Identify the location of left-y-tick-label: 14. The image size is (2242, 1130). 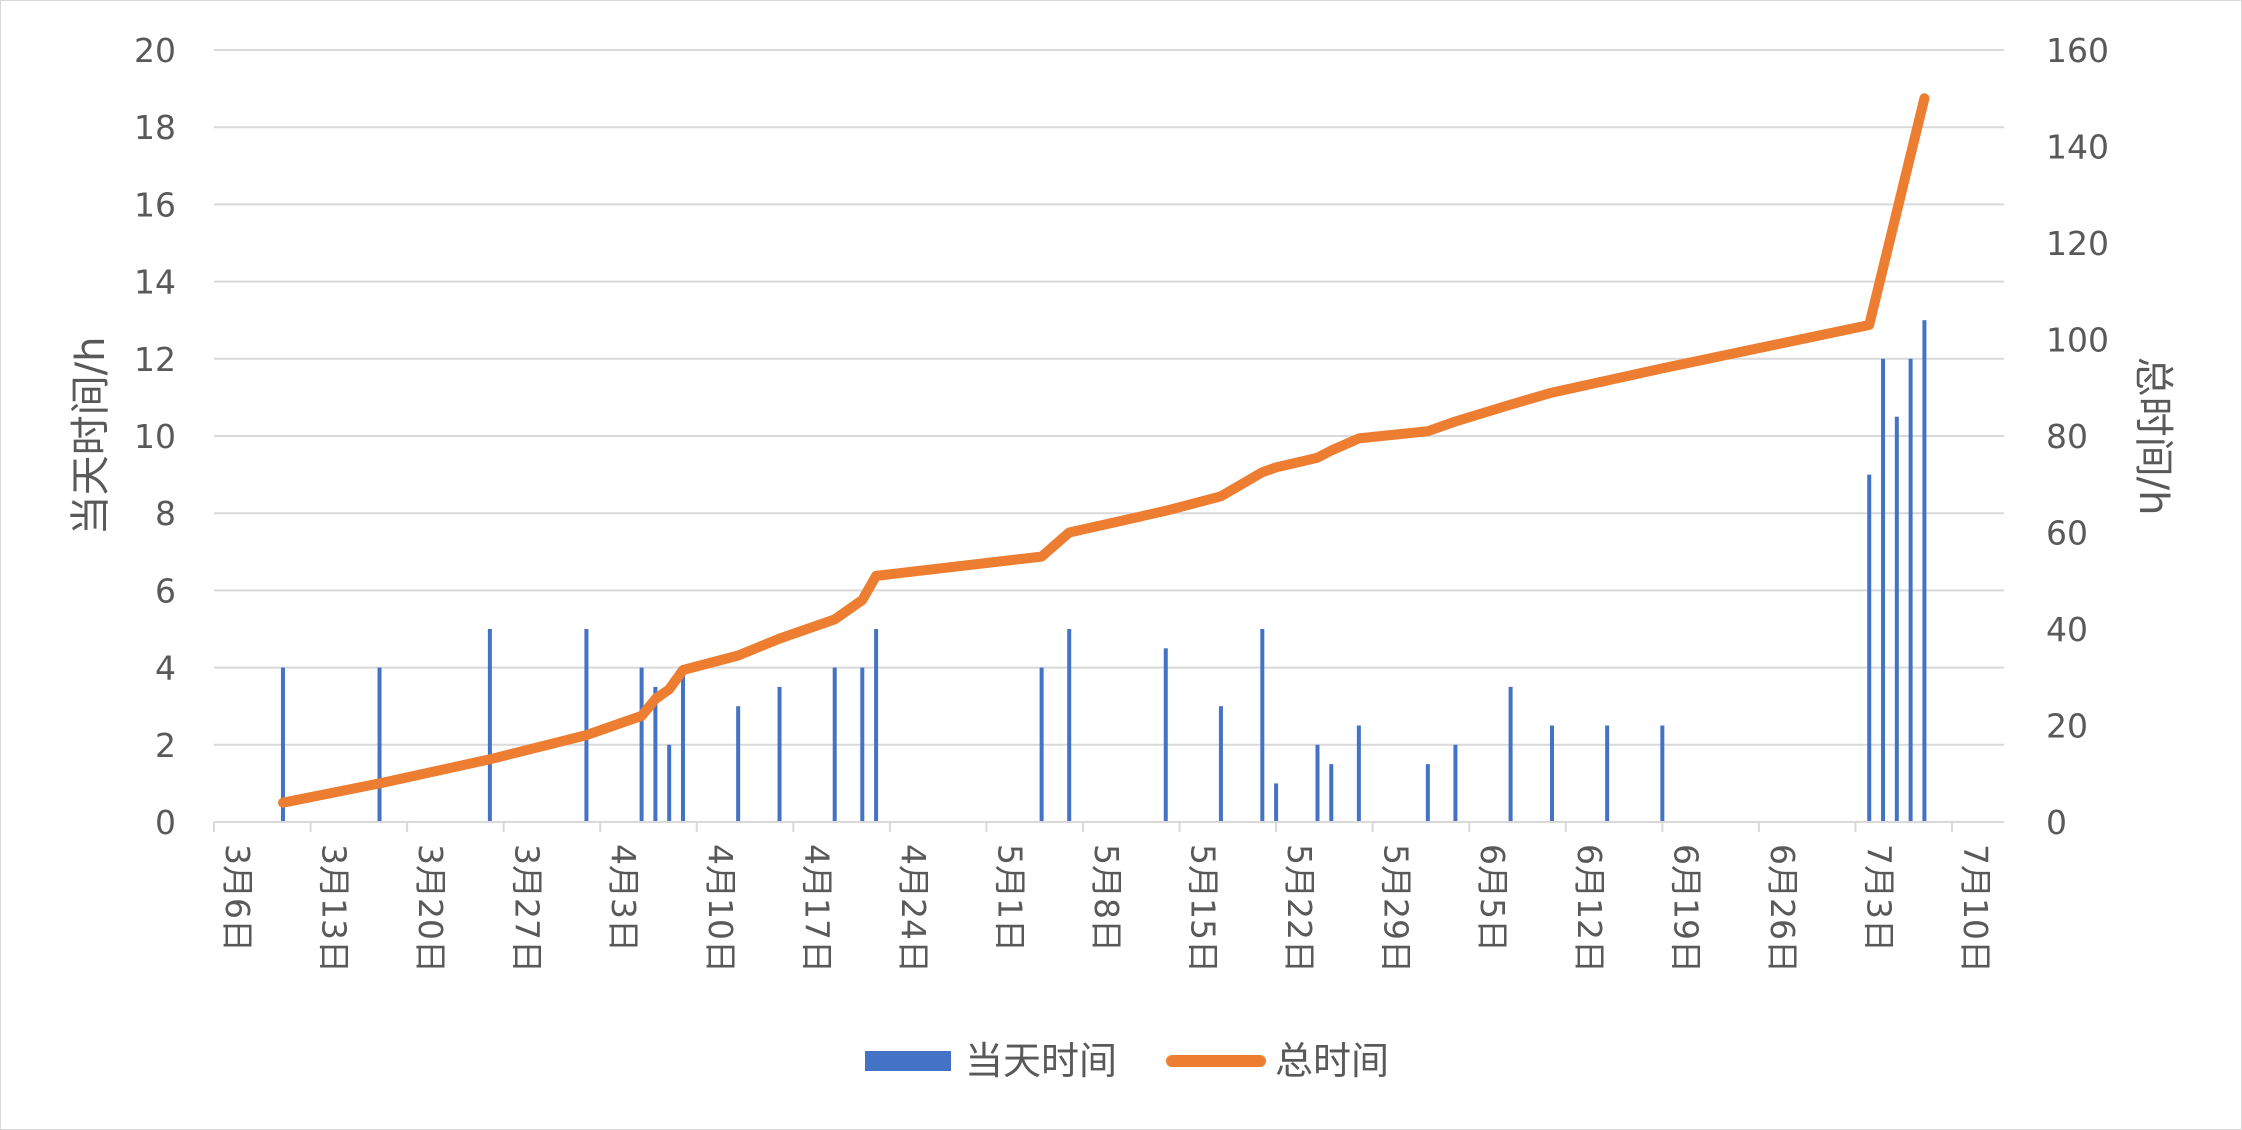
(155, 282).